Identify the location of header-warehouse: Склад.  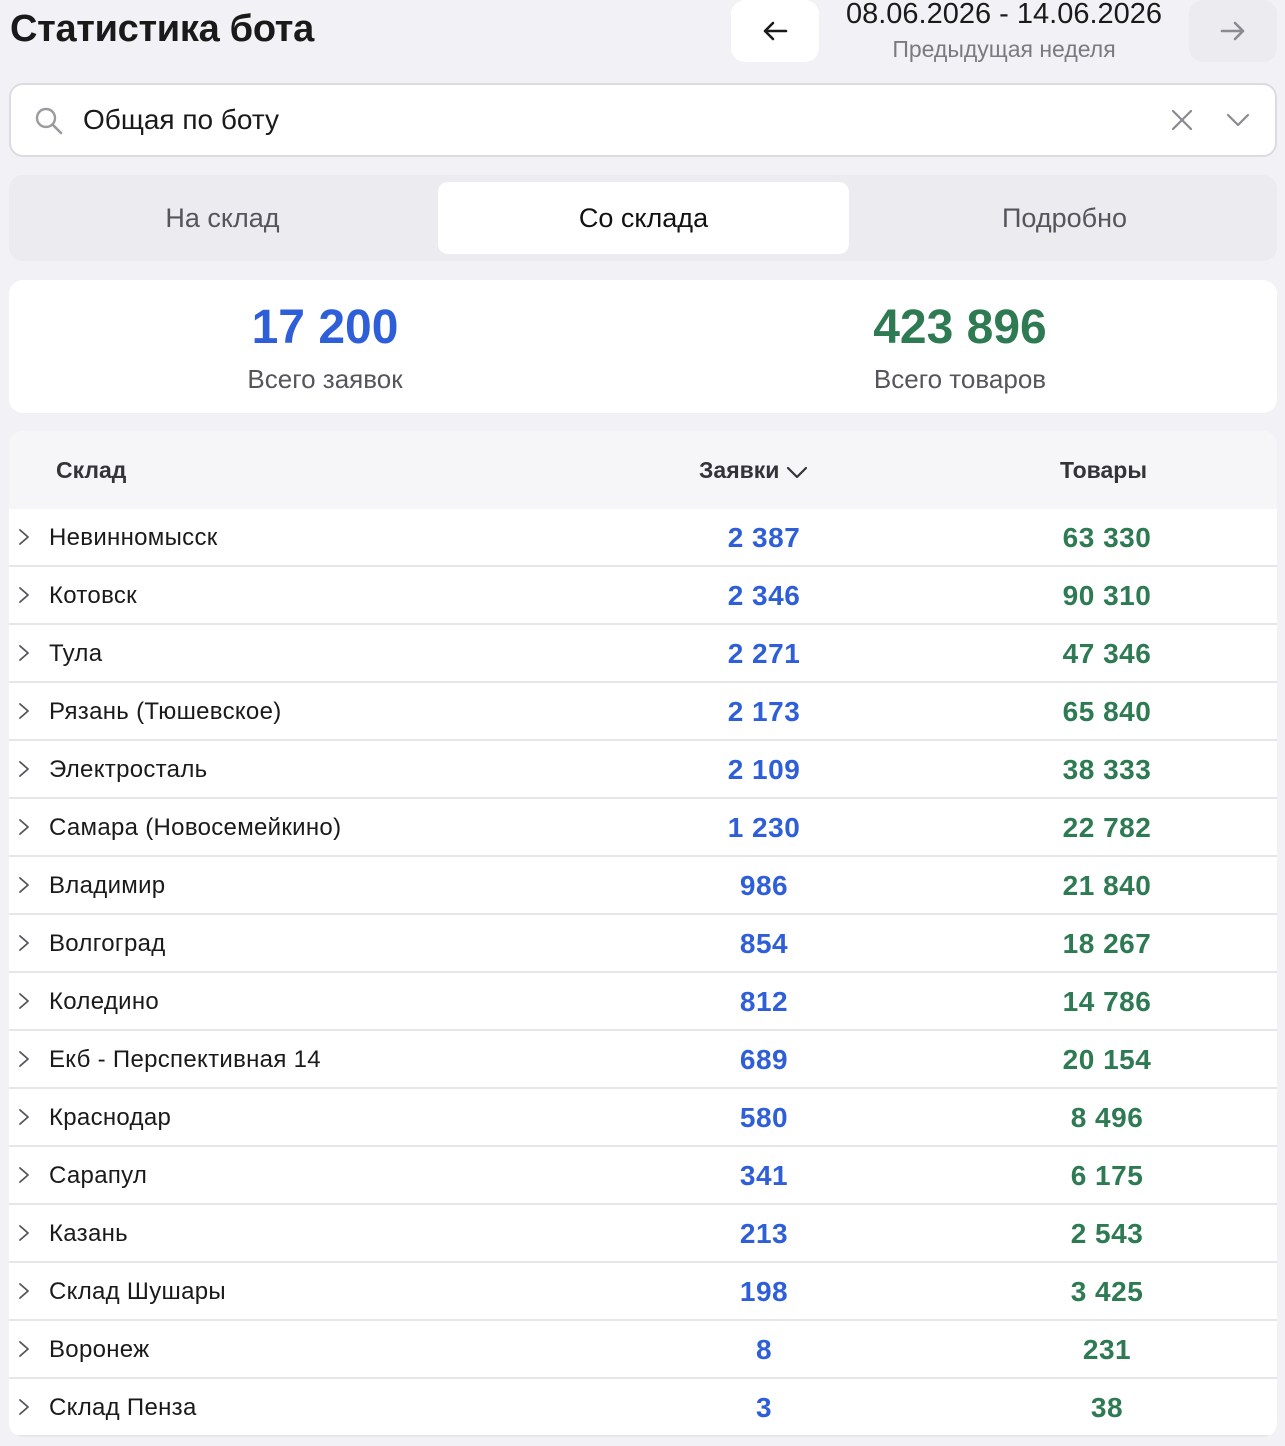
(91, 470).